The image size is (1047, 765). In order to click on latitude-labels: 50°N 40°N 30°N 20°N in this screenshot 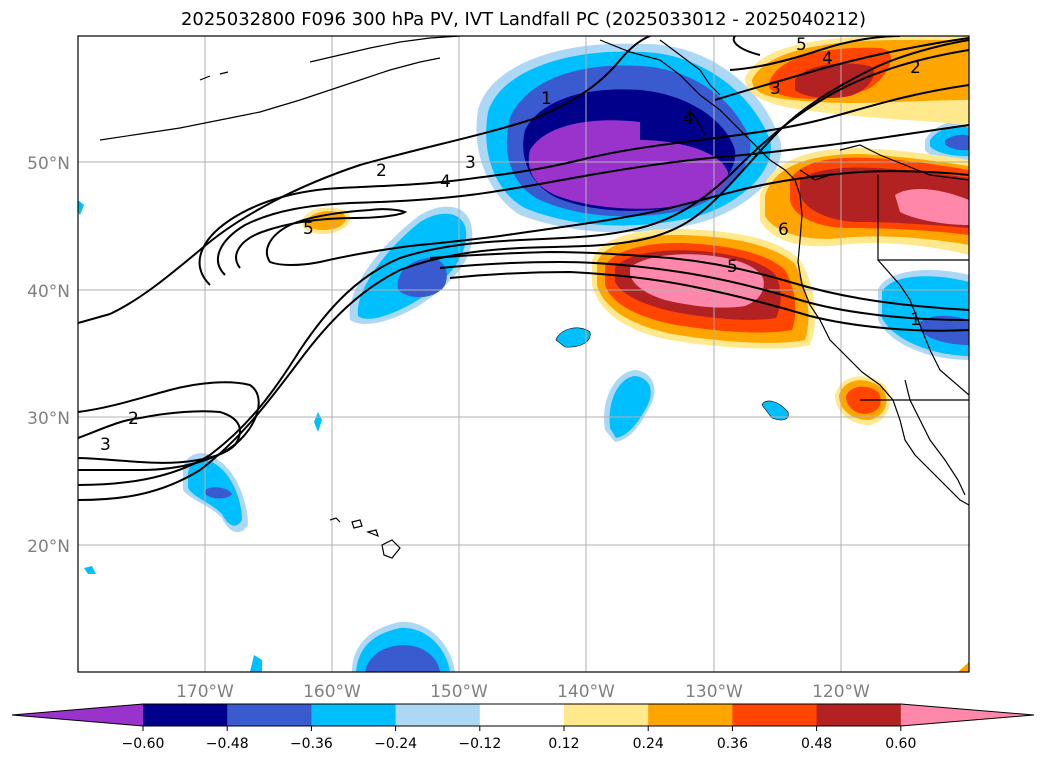, I will do `click(48, 355)`.